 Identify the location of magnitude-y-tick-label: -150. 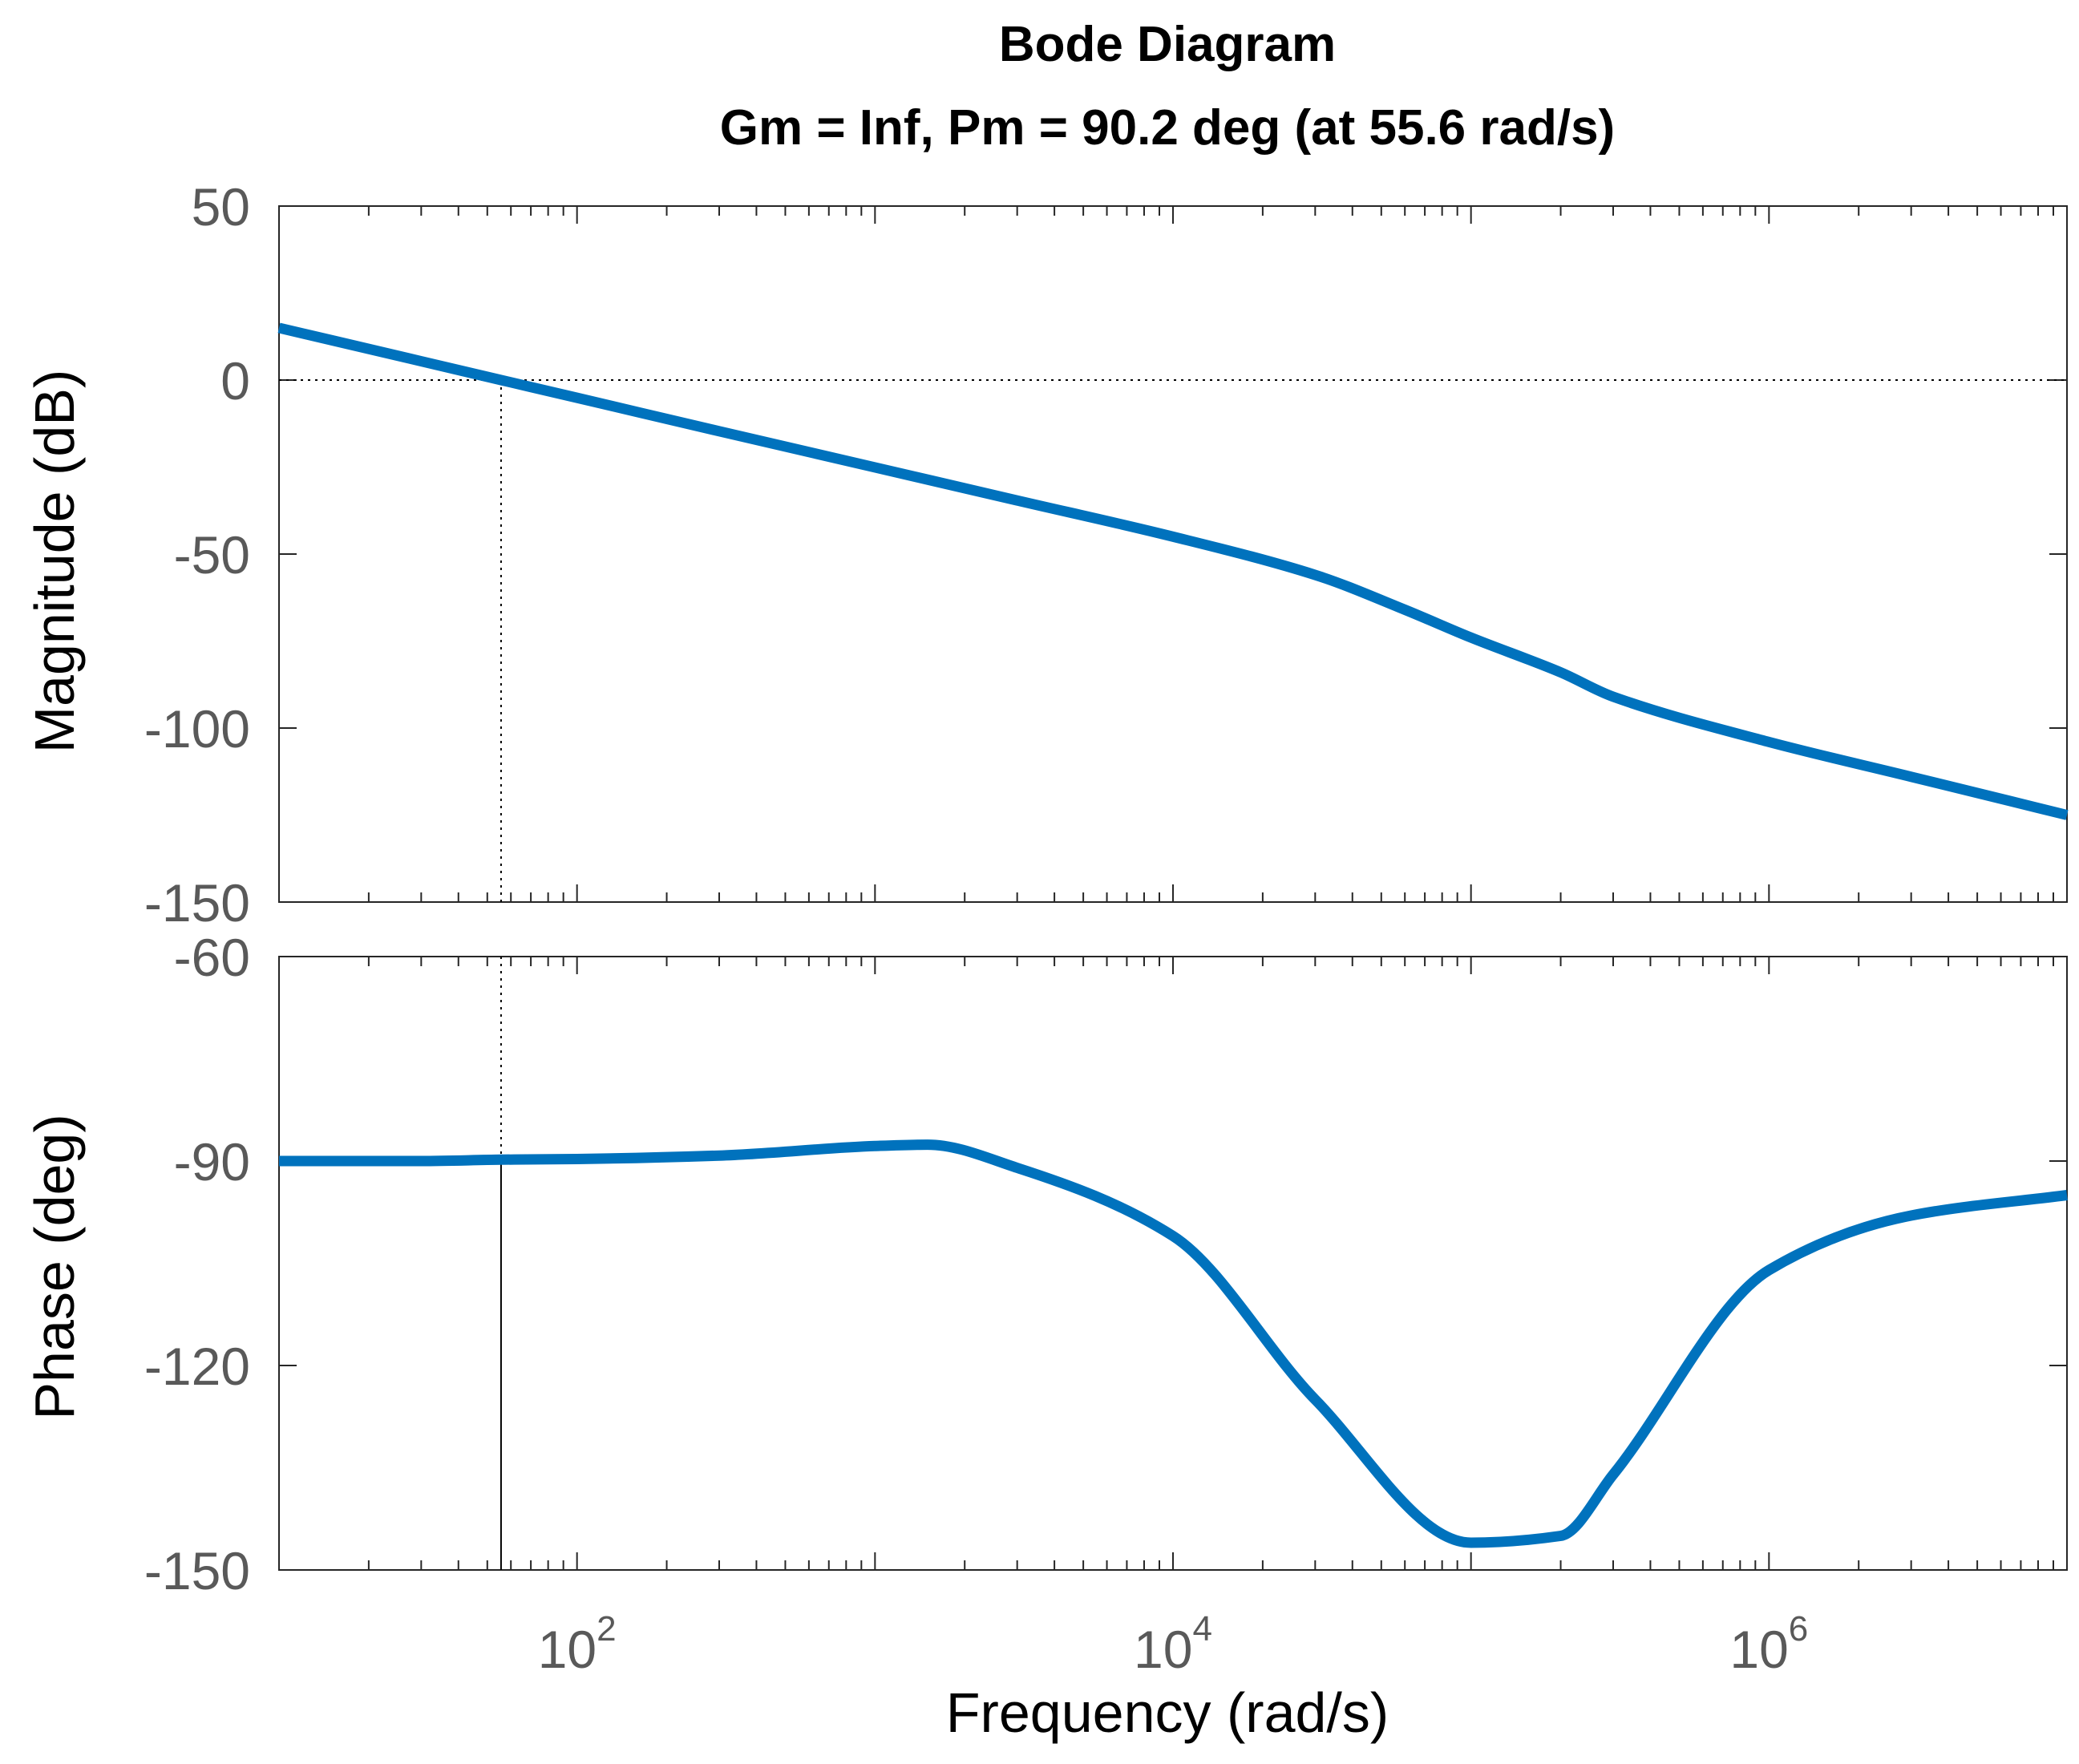
(197, 903).